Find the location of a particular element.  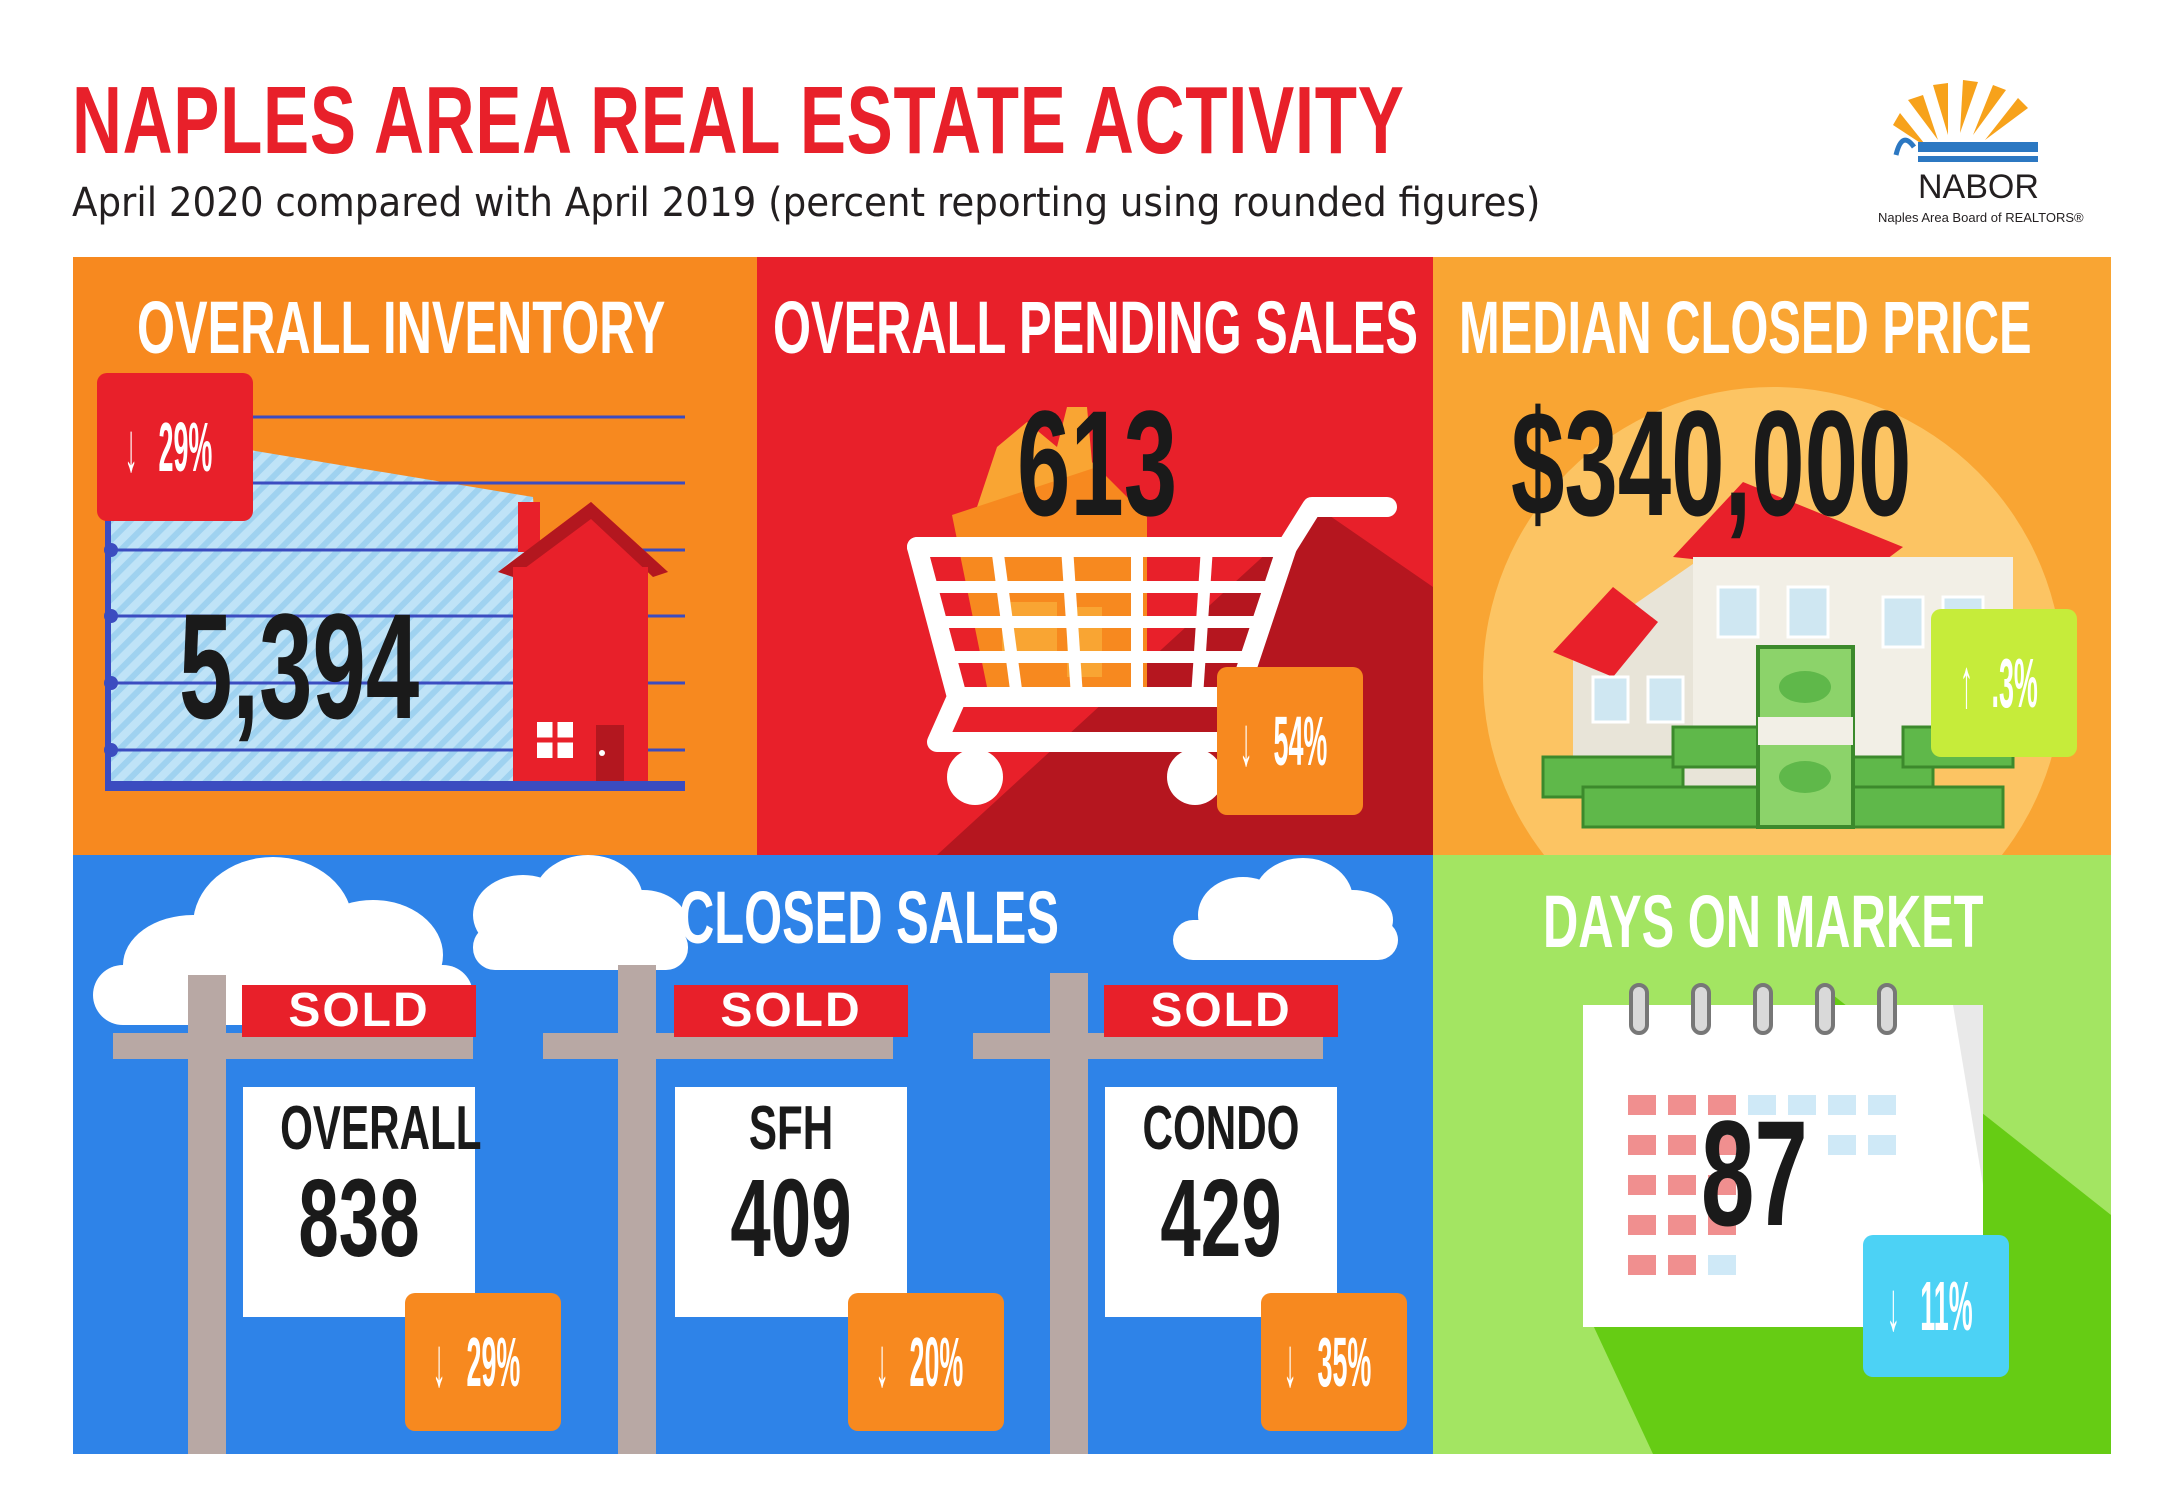

condo-change: 35% is located at coordinates (1344, 1362).